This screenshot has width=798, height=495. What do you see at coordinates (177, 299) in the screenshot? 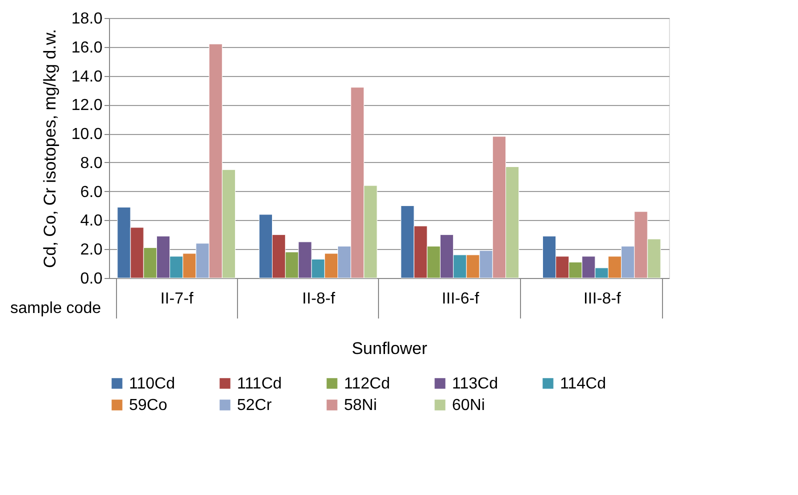
I see `x-tick-label: II-7-f` at bounding box center [177, 299].